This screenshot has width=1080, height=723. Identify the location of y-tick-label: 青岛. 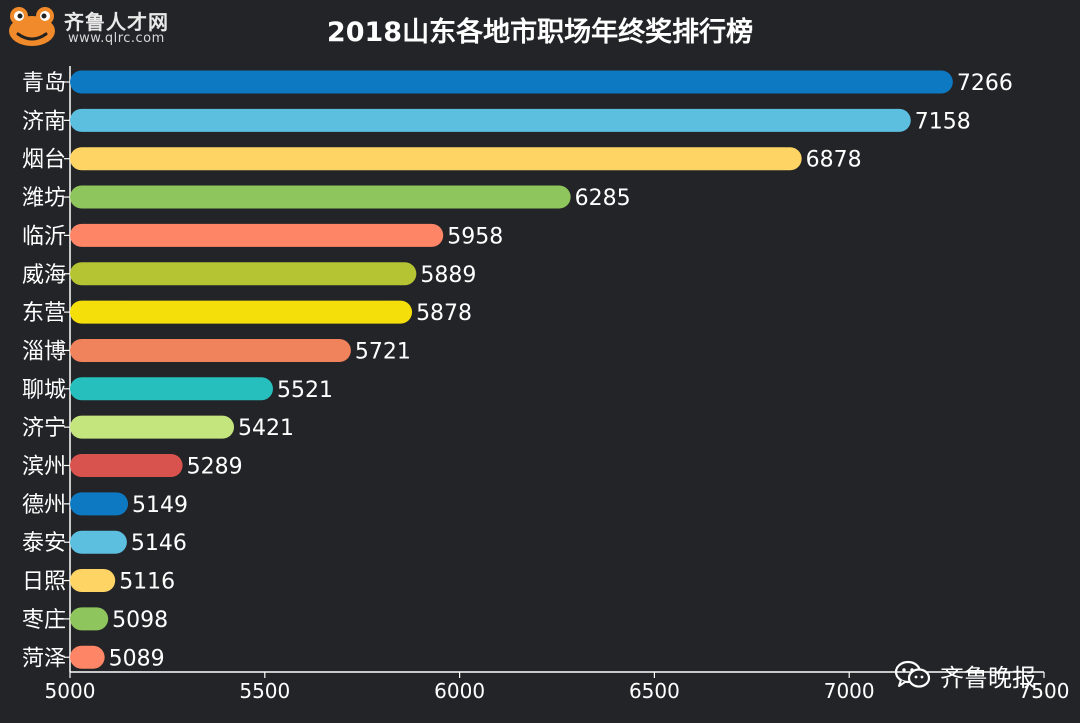
(44, 83).